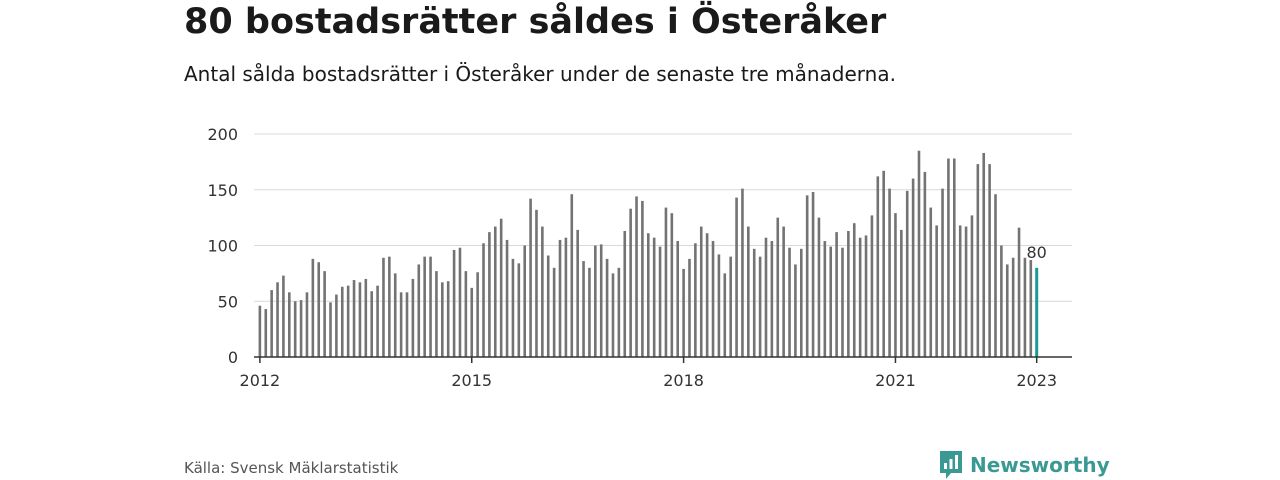  I want to click on brand-logo: Newsworthy, so click(1024, 465).